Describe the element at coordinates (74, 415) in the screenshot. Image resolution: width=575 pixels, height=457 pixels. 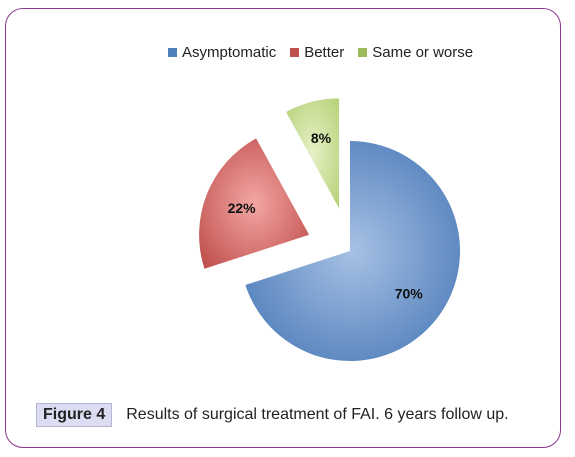
I see `figure-label: Figure 4` at that location.